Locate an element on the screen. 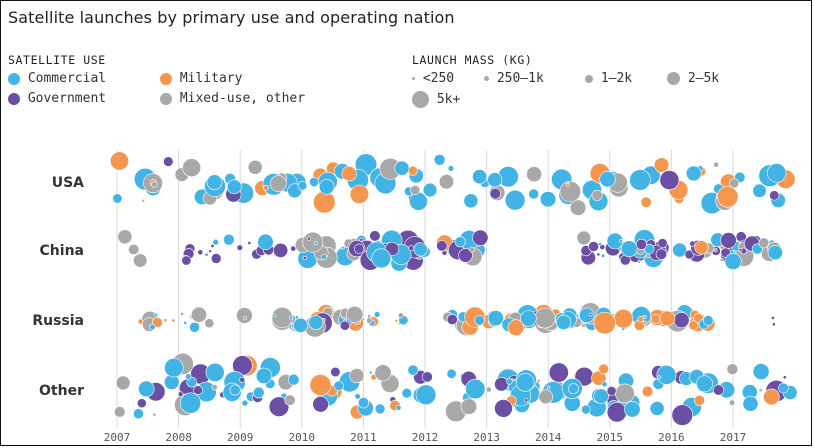  legend-use-item: Military is located at coordinates (201, 78).